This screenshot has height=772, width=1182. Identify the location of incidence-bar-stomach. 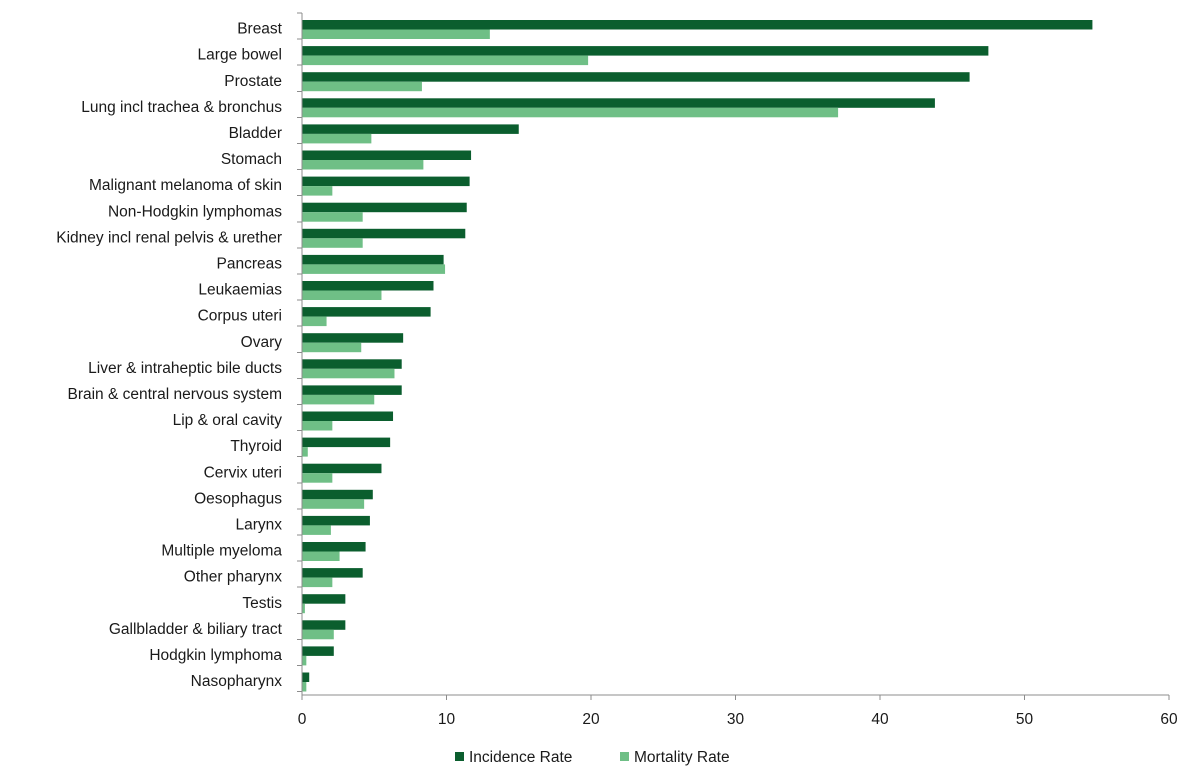
(387, 155).